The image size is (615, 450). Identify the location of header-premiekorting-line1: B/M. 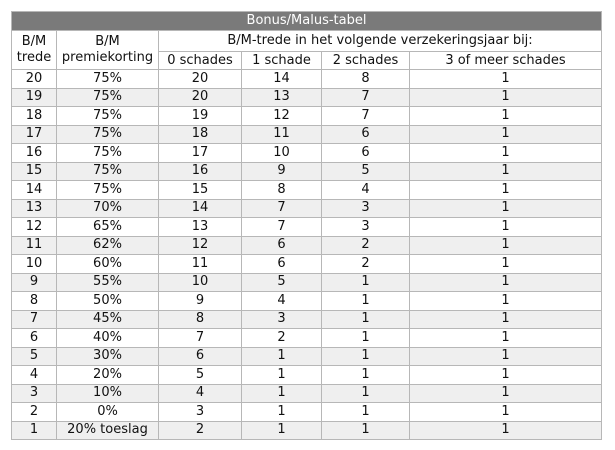
(107, 41).